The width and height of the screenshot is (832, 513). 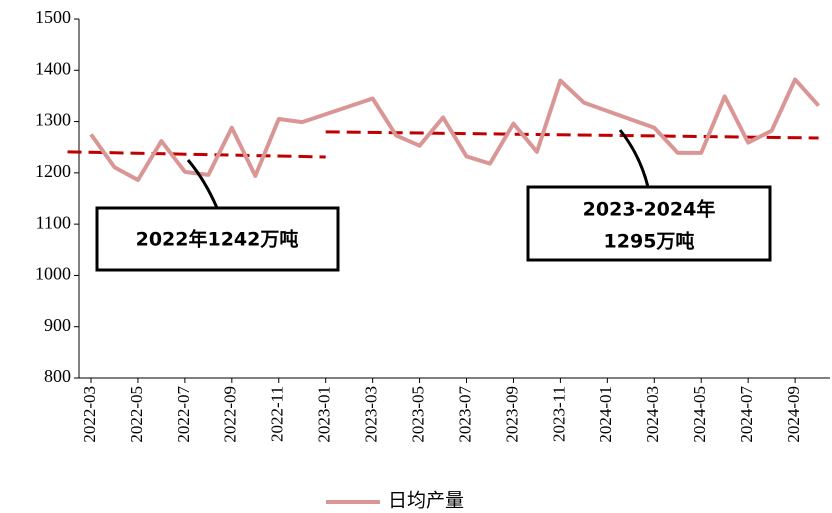 What do you see at coordinates (793, 414) in the screenshot?
I see `x-tick-label: 2024-09` at bounding box center [793, 414].